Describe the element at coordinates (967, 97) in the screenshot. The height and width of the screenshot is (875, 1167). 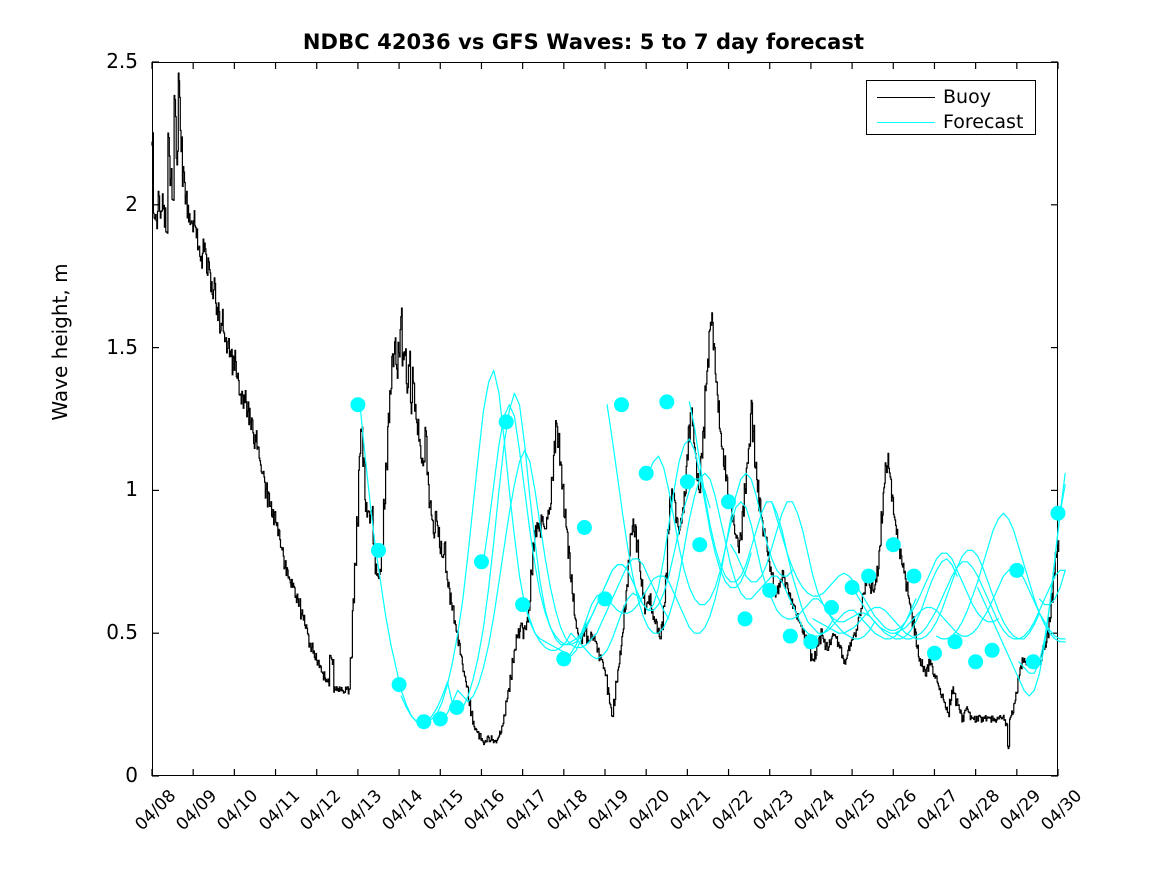
I see `legend-label: Buoy` at that location.